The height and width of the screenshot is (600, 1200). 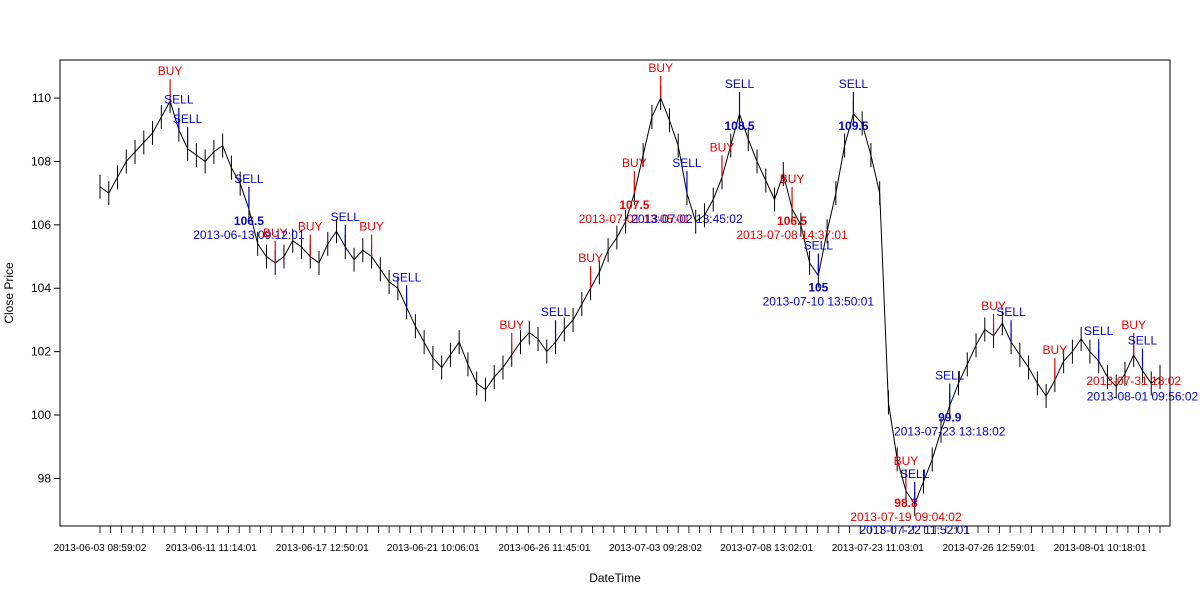 What do you see at coordinates (615, 578) in the screenshot?
I see `x-axis-title: DateTime` at bounding box center [615, 578].